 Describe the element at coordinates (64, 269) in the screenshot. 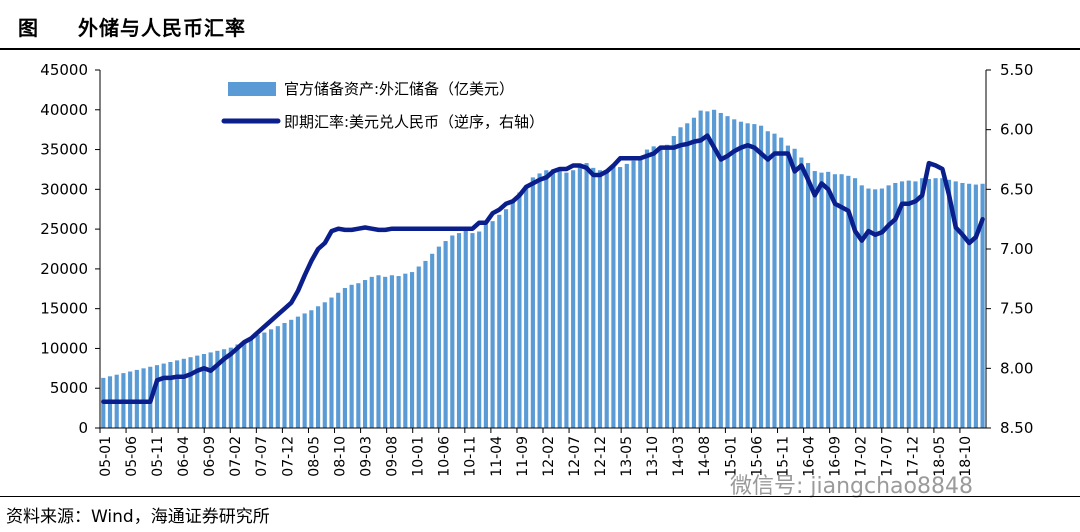

I see `left-tick-label-4: 20000` at that location.